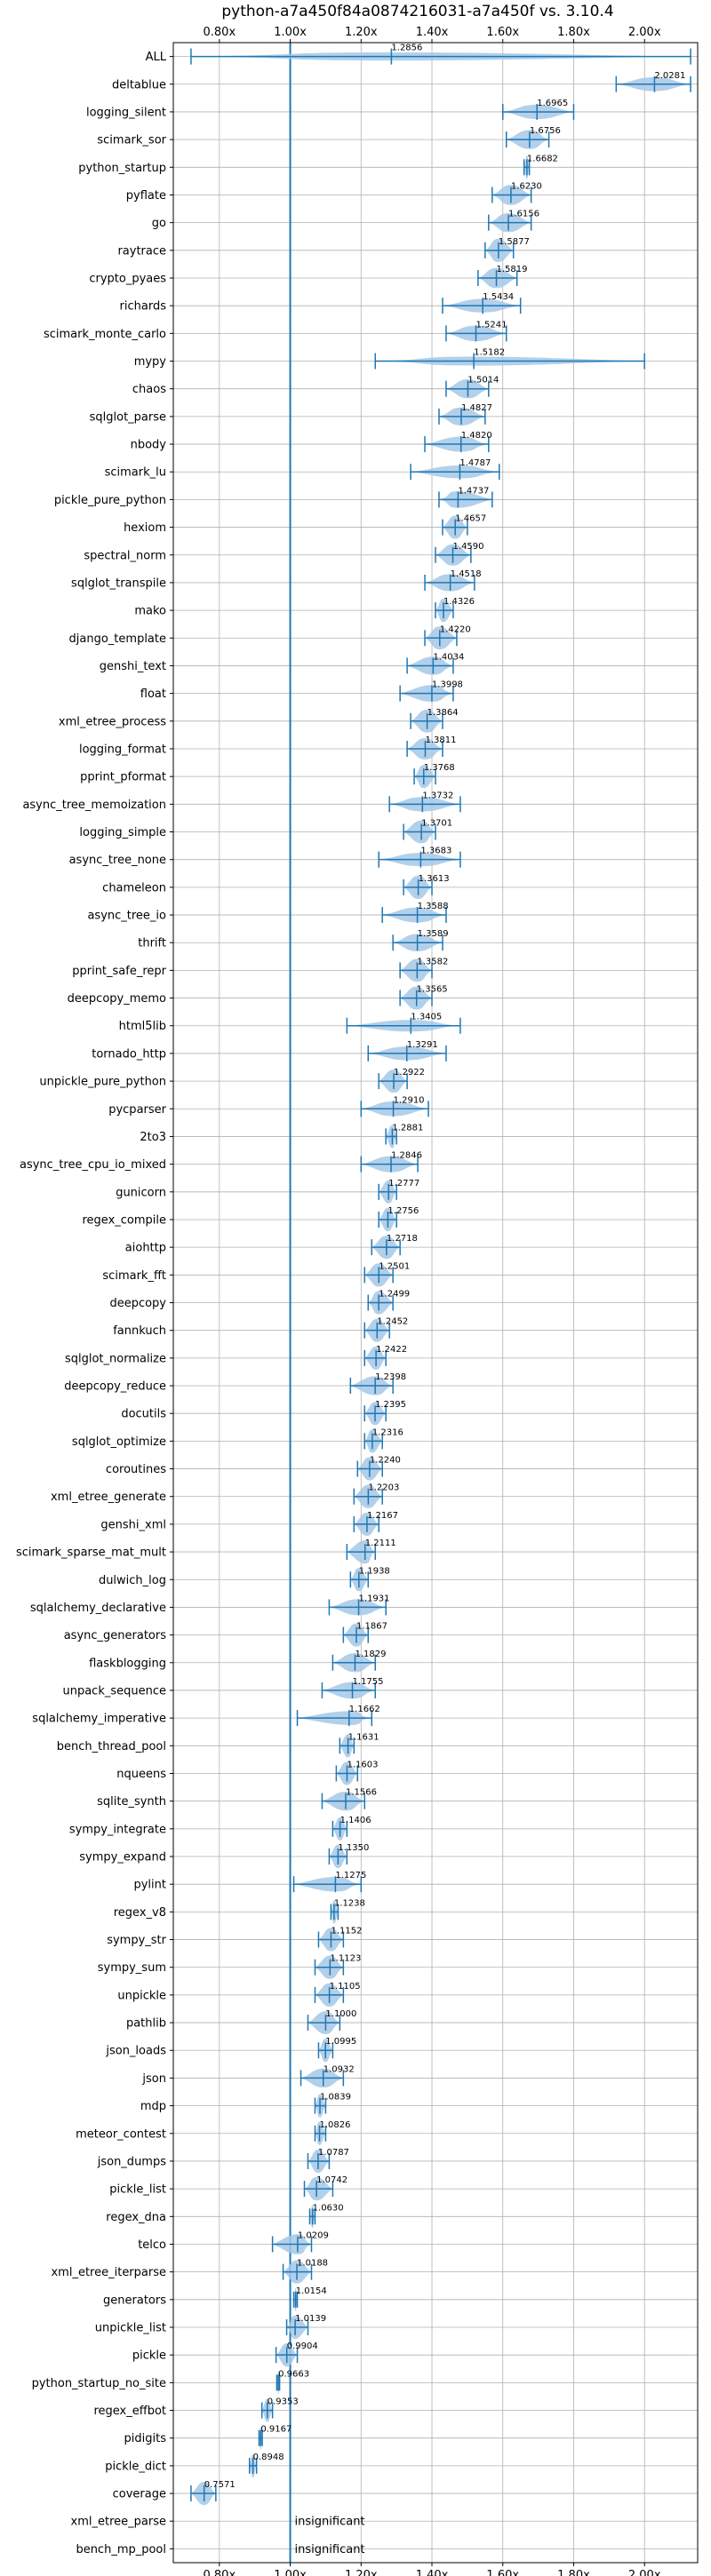 Image resolution: width=711 pixels, height=2576 pixels. What do you see at coordinates (139, 2494) in the screenshot?
I see `benchmark-label: coverage` at bounding box center [139, 2494].